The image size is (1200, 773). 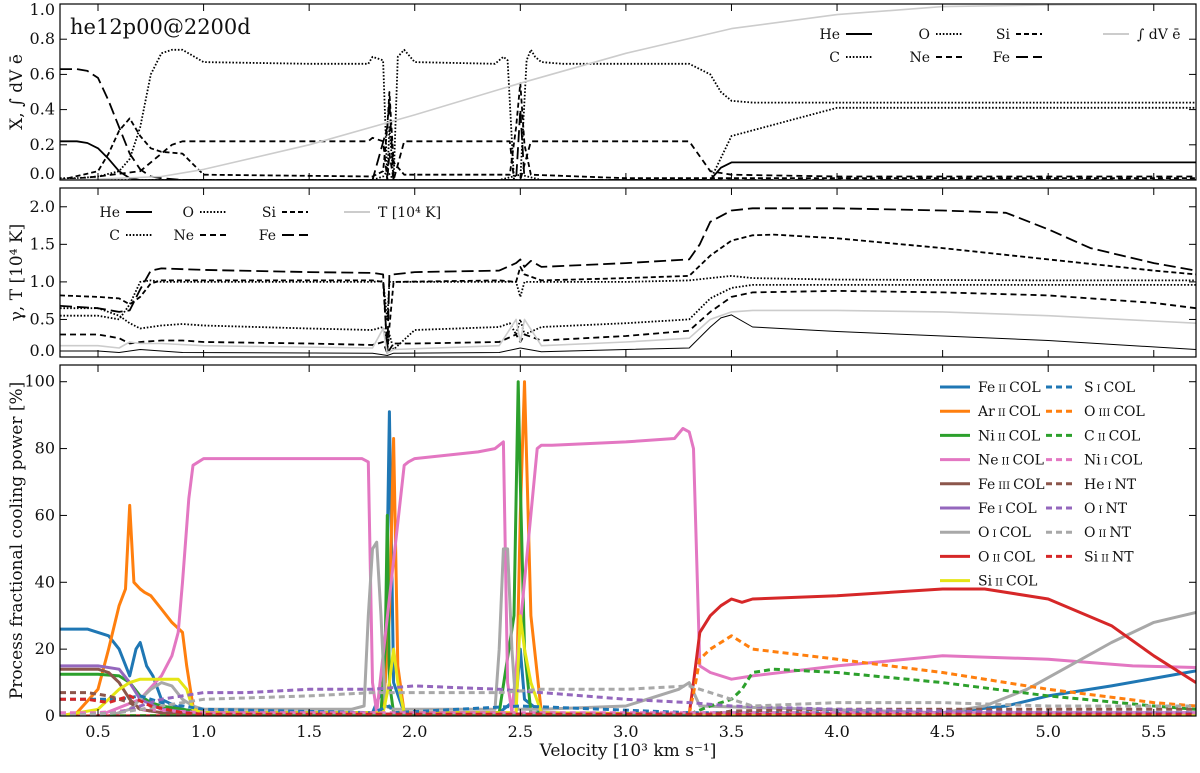 I want to click on y-tick-label: 2.0, so click(x=42, y=206).